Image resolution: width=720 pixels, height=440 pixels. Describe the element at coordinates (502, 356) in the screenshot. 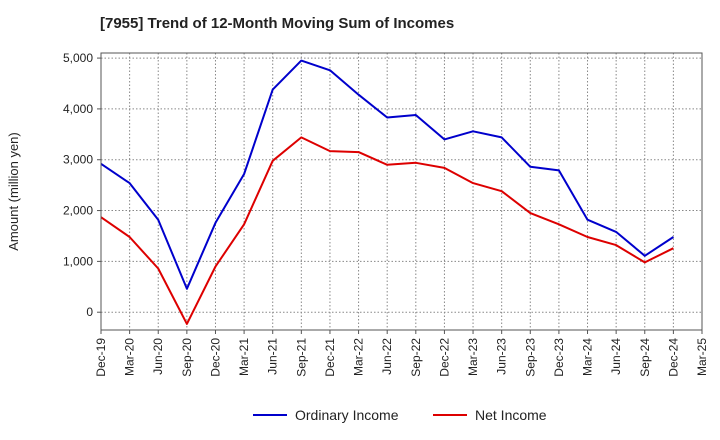

I see `x-tick-label: Jun-23` at that location.